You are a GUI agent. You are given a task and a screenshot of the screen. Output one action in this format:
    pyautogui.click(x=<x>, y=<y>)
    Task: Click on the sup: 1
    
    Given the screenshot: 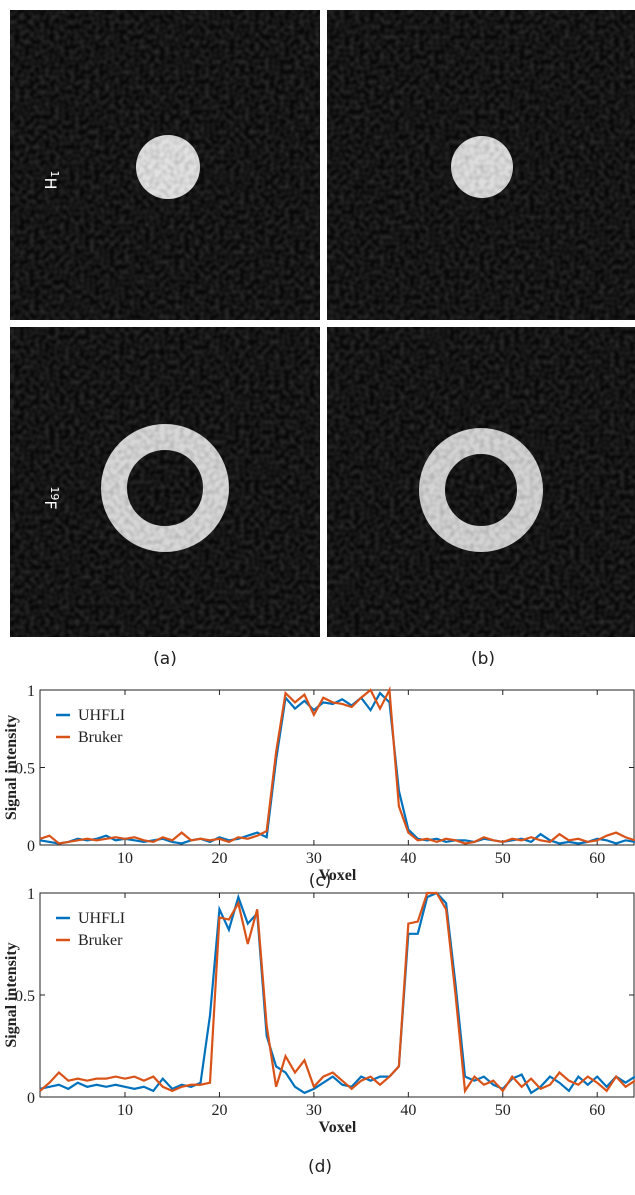 What is the action you would take?
    pyautogui.click(x=54, y=173)
    